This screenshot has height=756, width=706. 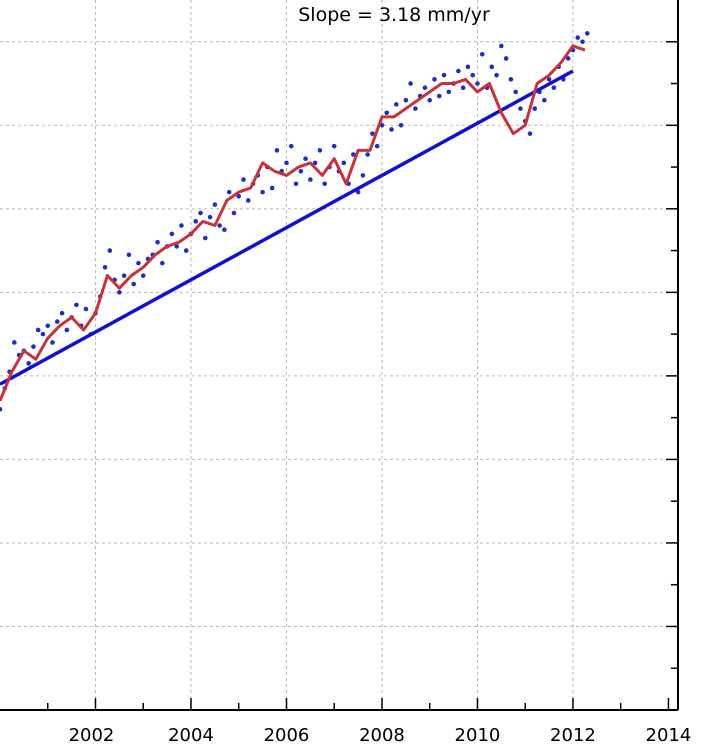 I want to click on x-tick-label: 2004, so click(x=191, y=735).